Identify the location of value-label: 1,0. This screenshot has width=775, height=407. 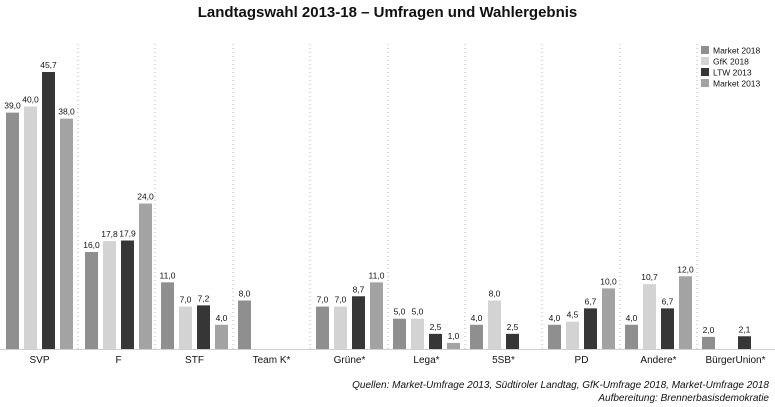
(454, 336).